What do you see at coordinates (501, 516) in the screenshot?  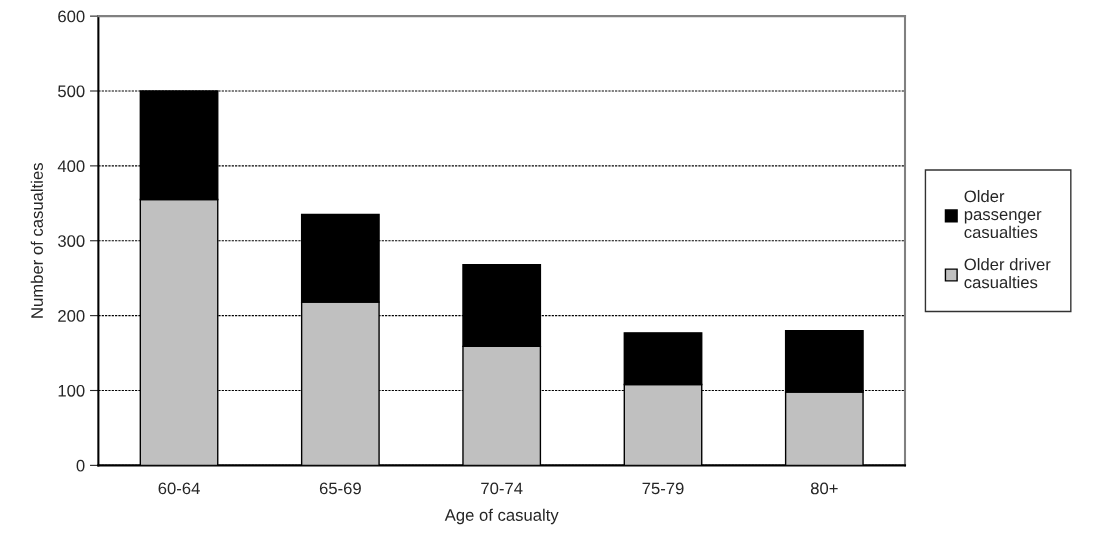 I see `x-axis-title: Age of casualty` at bounding box center [501, 516].